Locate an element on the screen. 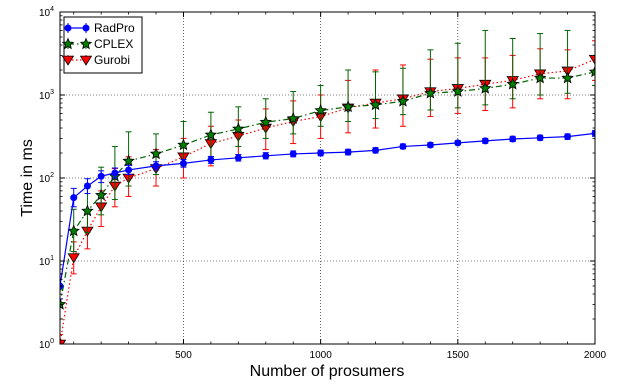  legend-item-gurobi: Gurobi is located at coordinates (95, 60).